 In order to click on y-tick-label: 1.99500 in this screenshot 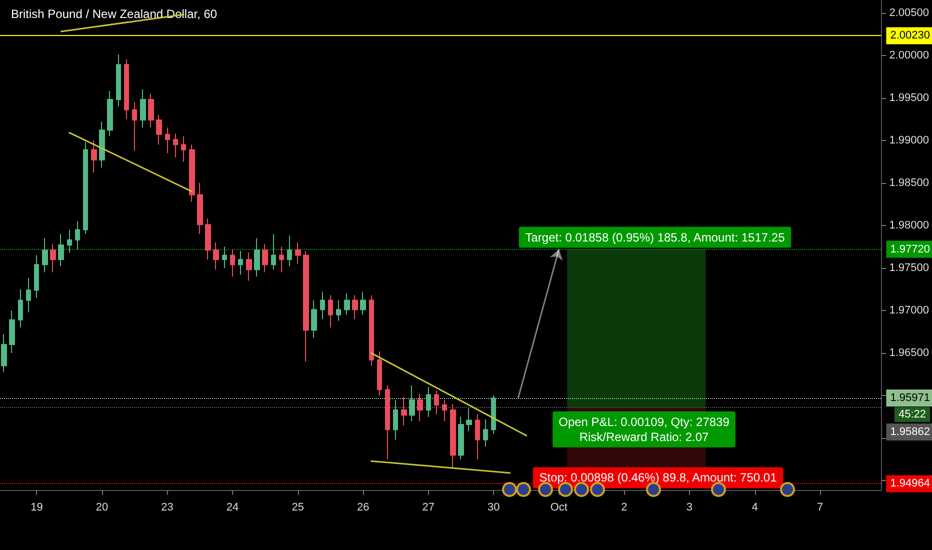, I will do `click(909, 98)`.